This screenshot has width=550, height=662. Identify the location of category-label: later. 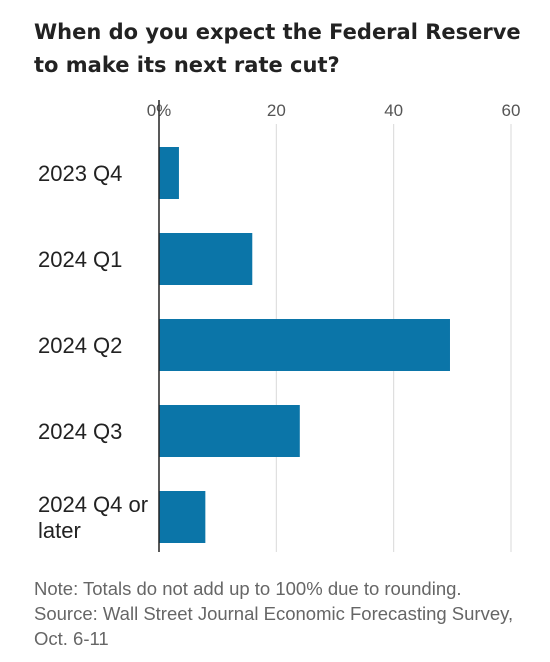
(59, 530).